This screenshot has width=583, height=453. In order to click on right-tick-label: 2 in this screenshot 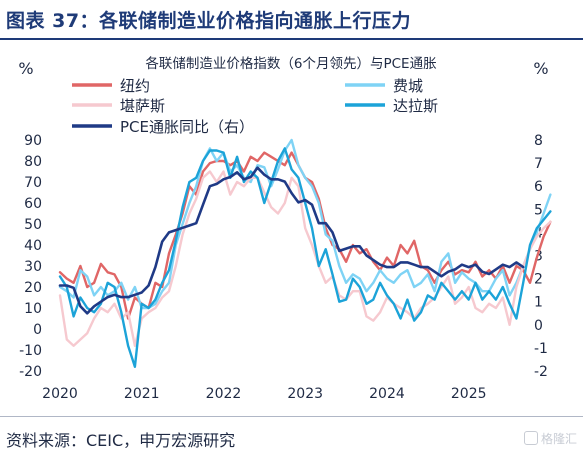, I will do `click(538, 280)`.